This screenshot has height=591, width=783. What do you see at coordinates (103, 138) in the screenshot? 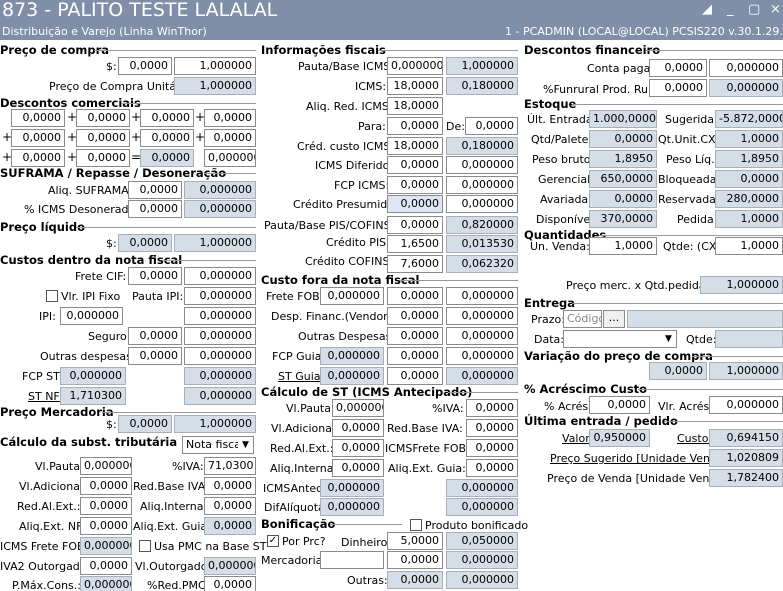
I see `desconto-6: 0,0000` at bounding box center [103, 138].